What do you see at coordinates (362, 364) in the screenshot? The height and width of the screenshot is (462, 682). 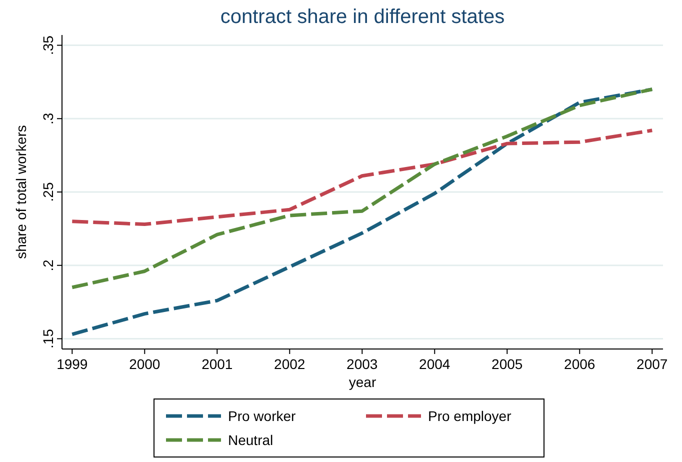 I see `x-tick-label: 2003` at bounding box center [362, 364].